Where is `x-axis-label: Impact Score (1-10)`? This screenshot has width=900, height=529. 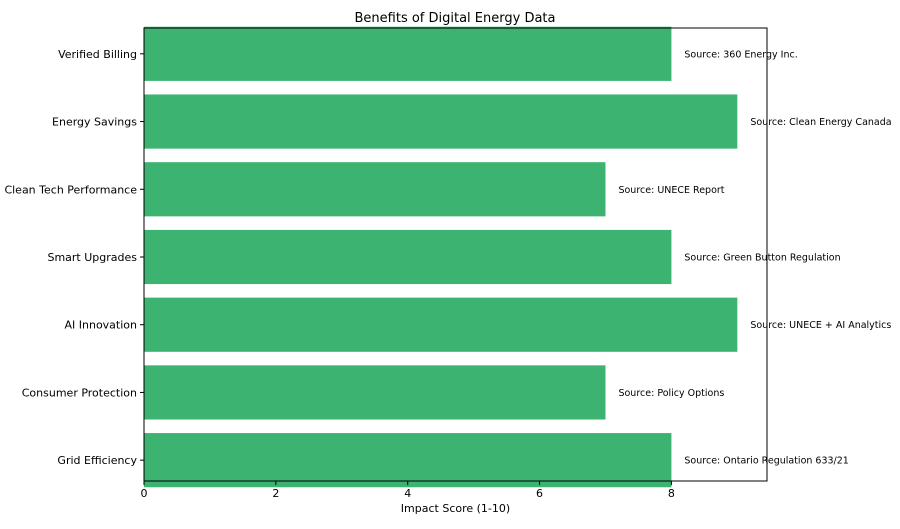
x-axis-label: Impact Score (1-10) is located at coordinates (455, 508).